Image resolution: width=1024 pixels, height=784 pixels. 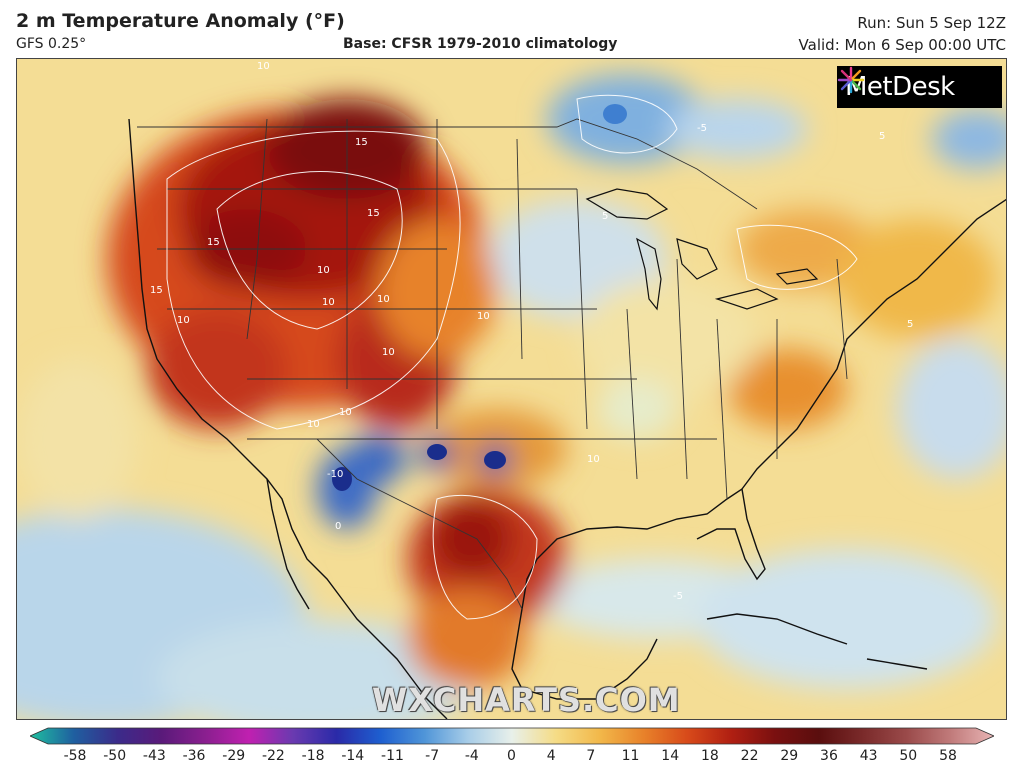 What do you see at coordinates (353, 756) in the screenshot?
I see `colorbar-tick-label: -14` at bounding box center [353, 756].